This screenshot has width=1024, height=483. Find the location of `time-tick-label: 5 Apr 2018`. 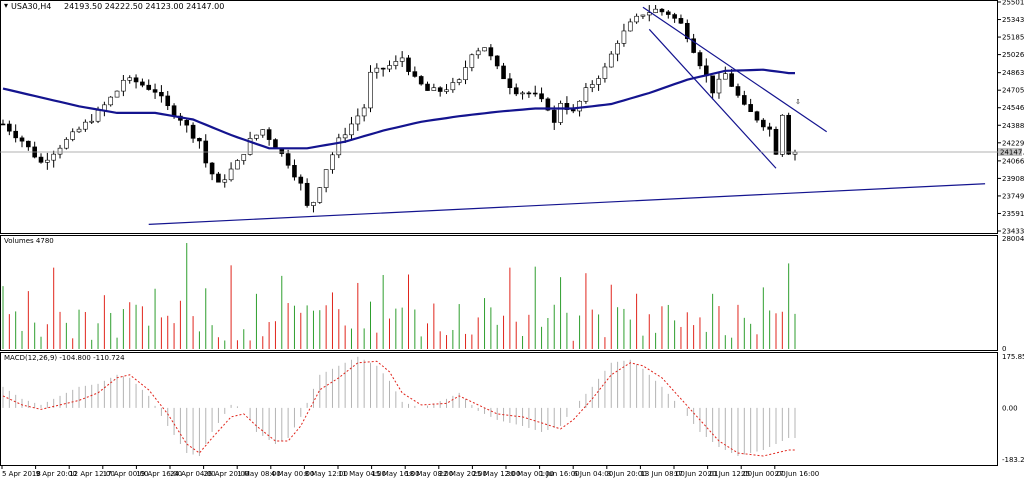

time-tick-label: 5 Apr 2018 is located at coordinates (21, 474).